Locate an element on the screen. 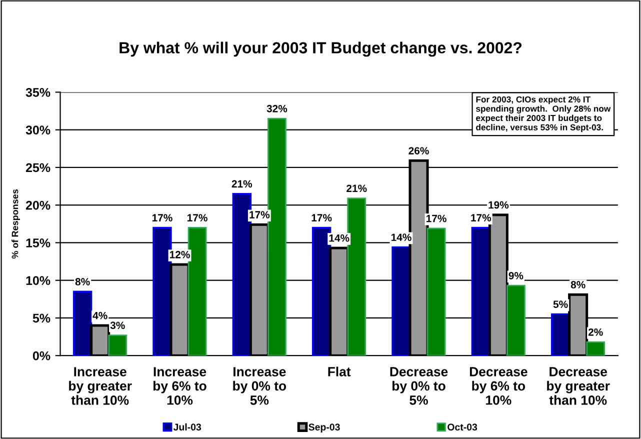  data-label: 3% is located at coordinates (117, 326).